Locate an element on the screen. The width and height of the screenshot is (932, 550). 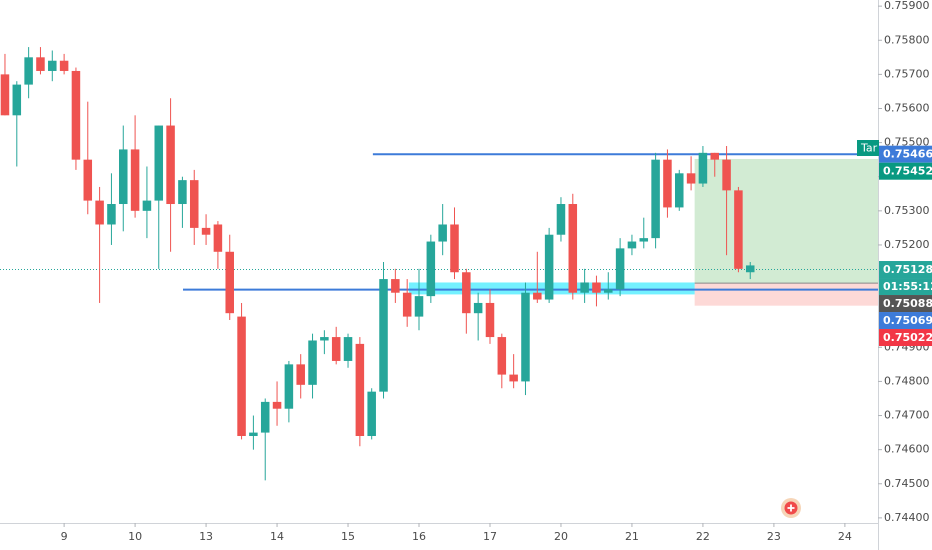
tag-text: Tar is located at coordinates (869, 148).